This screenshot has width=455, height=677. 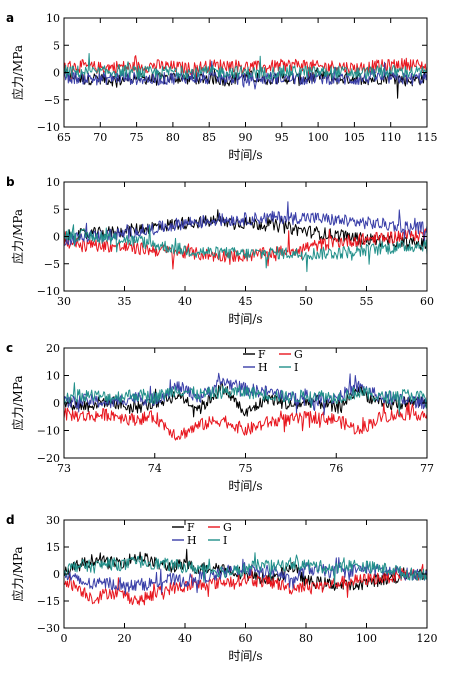 I want to click on x-tick-label: 20, so click(x=125, y=638).